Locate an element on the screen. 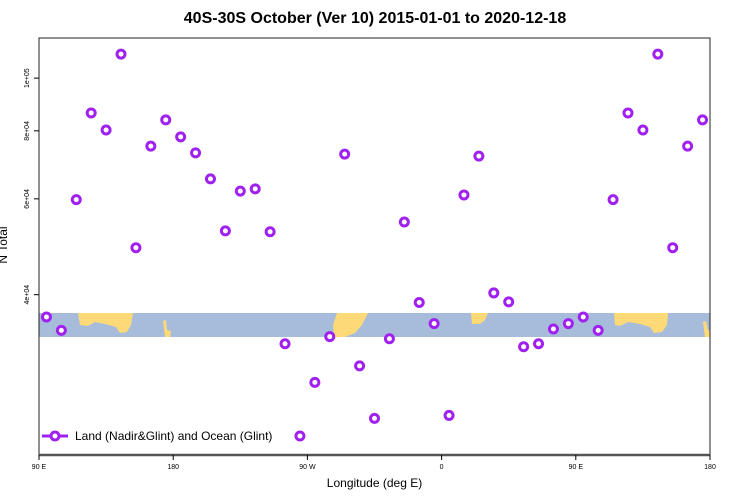 Image resolution: width=750 pixels, height=500 pixels. y-tick-label: 6e+04 is located at coordinates (27, 199).